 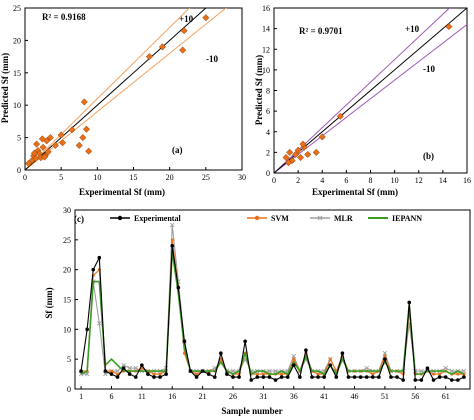 What do you see at coordinates (412, 29) in the screenshot?
I see `panel-b-plus10-label: +10` at bounding box center [412, 29].